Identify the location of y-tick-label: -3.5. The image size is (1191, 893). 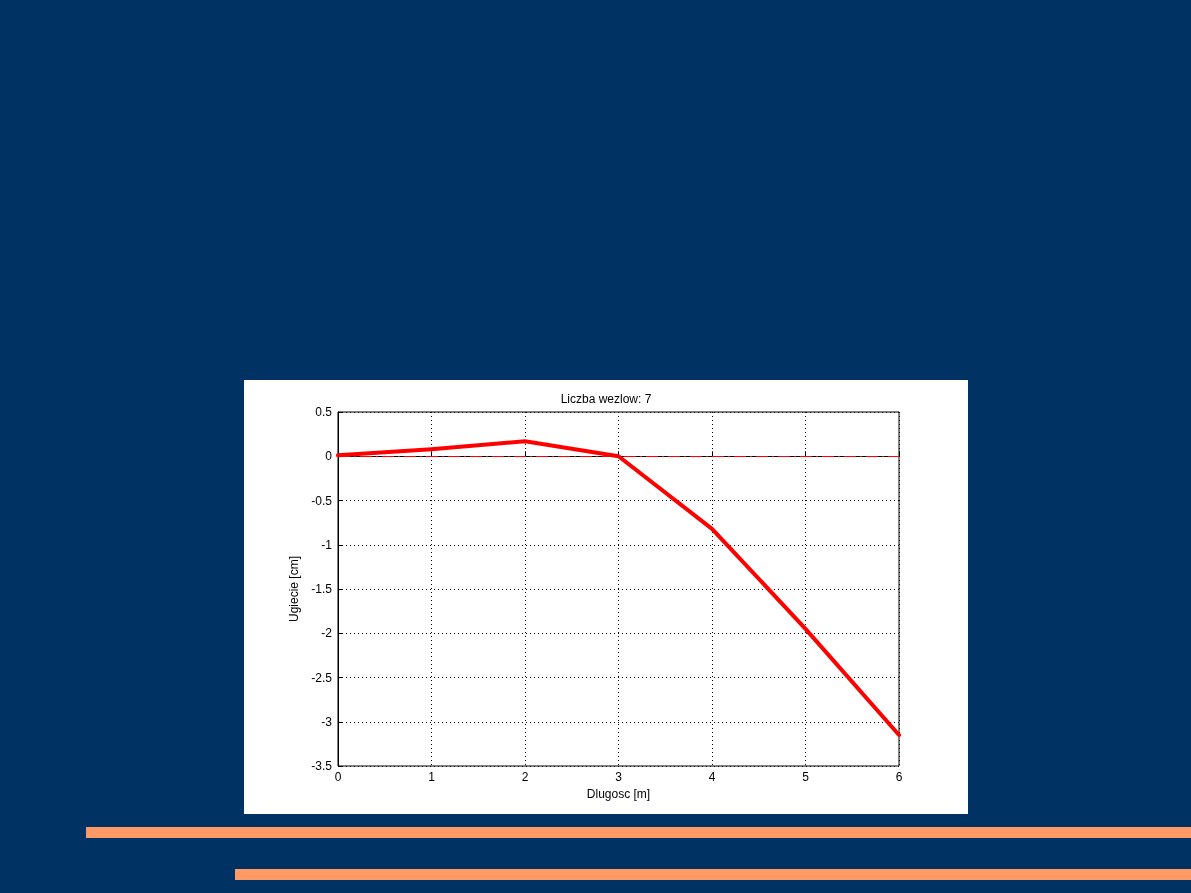
(322, 766).